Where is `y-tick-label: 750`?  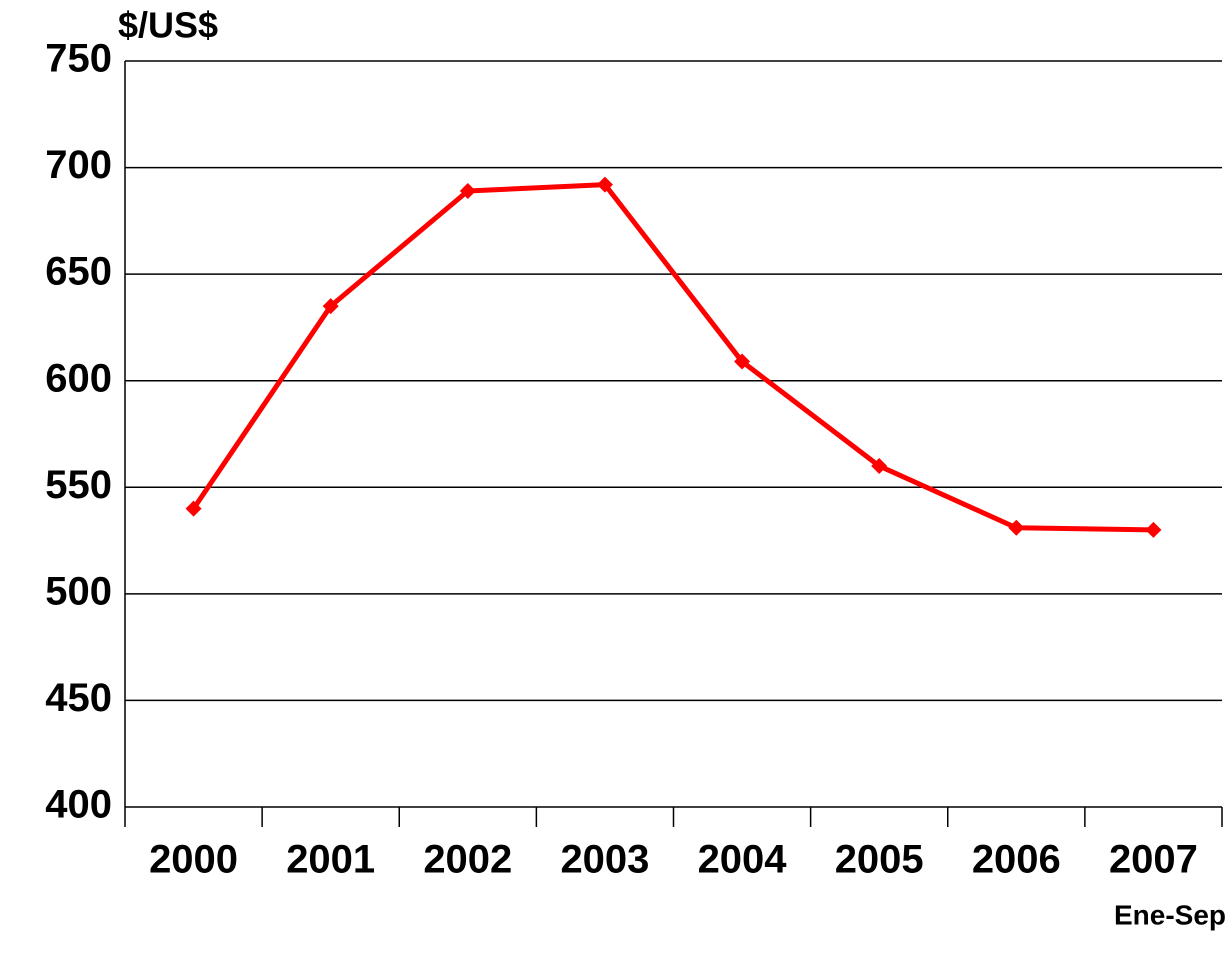
y-tick-label: 750 is located at coordinates (78, 59).